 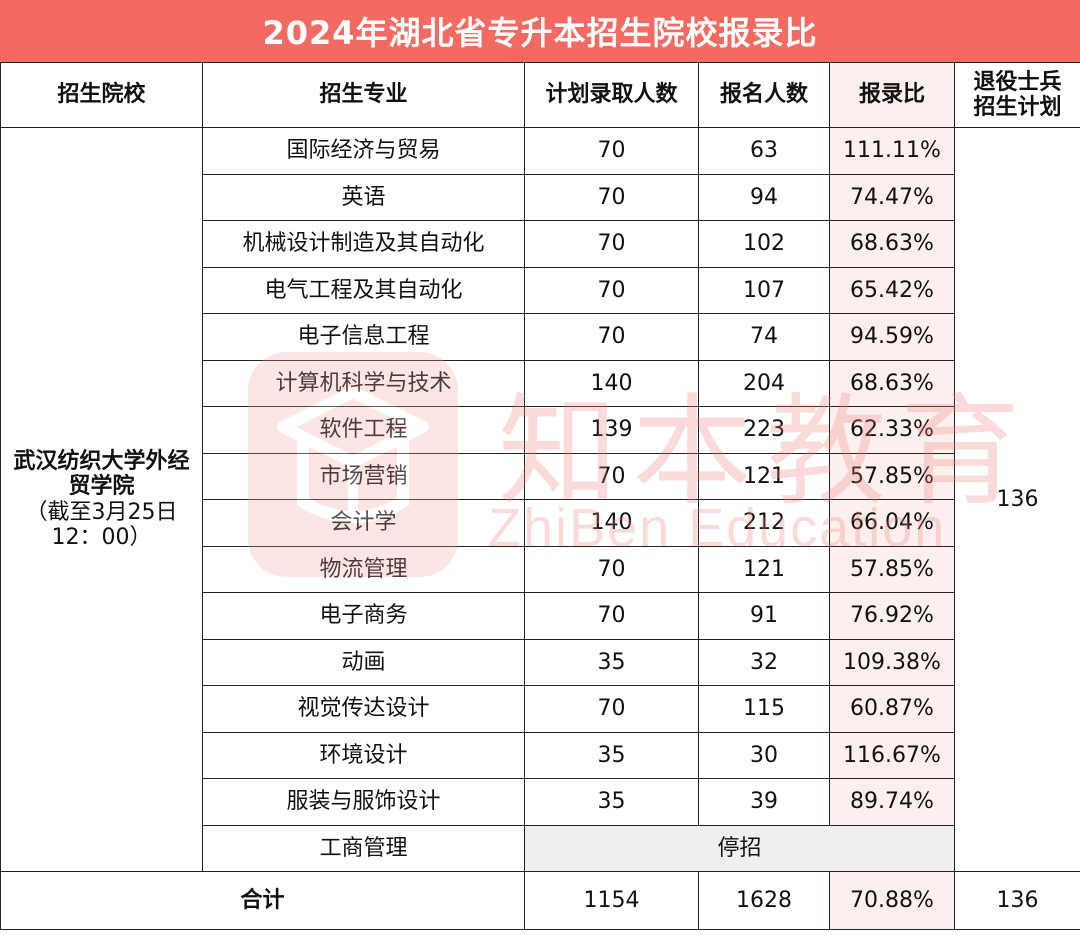 What do you see at coordinates (892, 290) in the screenshot?
I see `ratio-cell: 65.42%` at bounding box center [892, 290].